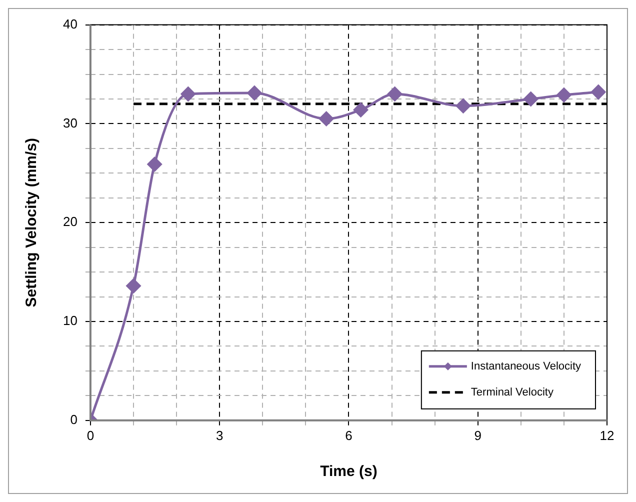 This screenshot has width=636, height=502. Describe the element at coordinates (70, 122) in the screenshot. I see `y-tick-label: 30` at that location.